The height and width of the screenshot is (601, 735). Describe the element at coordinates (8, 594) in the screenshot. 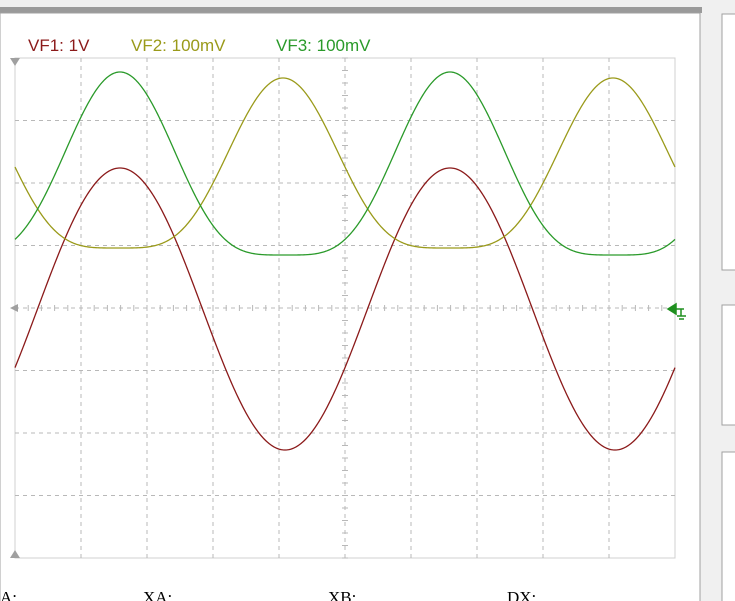

I see `measurement-label: A:` at that location.